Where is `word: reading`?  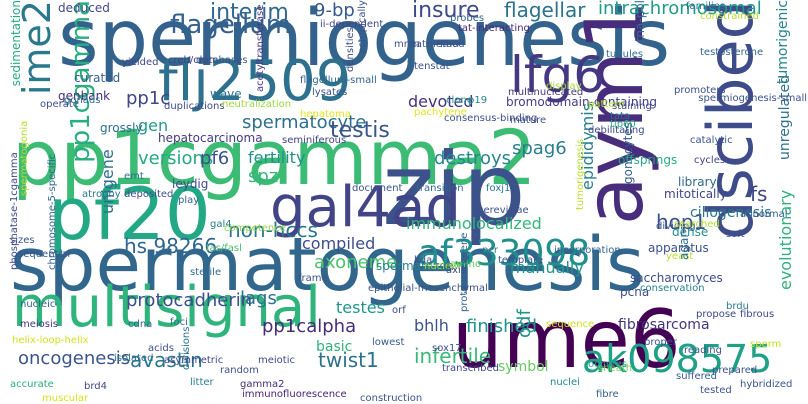 word: reading is located at coordinates (703, 350).